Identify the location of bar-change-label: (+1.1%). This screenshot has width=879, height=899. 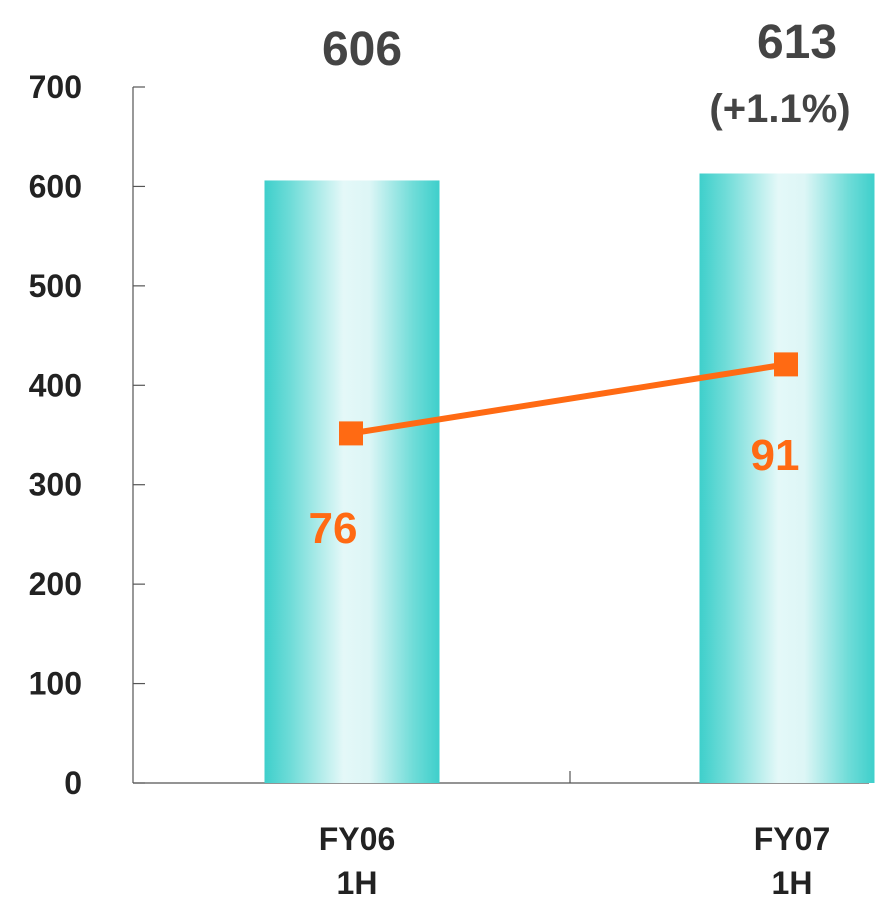
(779, 109).